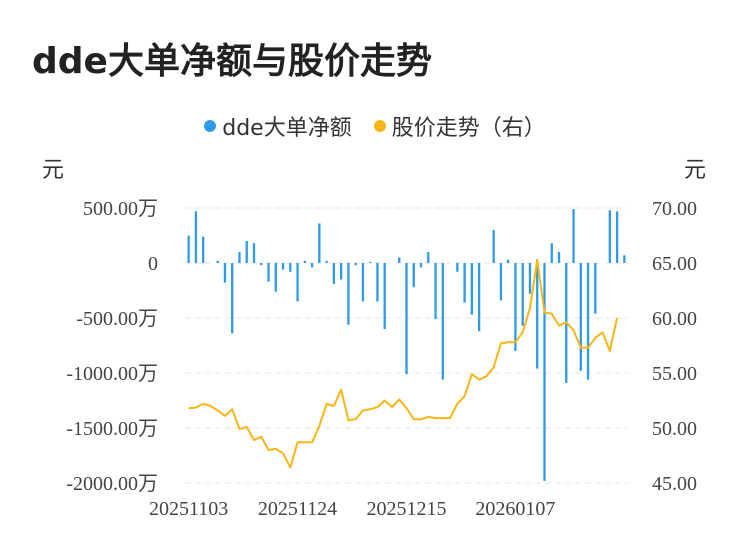  What do you see at coordinates (210, 126) in the screenshot?
I see `legend-dot-dde` at bounding box center [210, 126].